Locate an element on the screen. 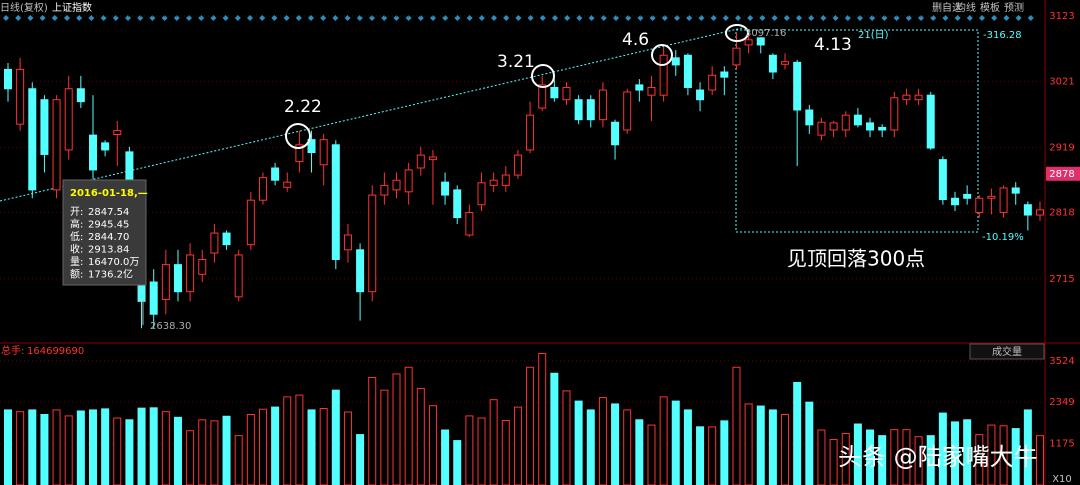  annotation: 4.6 is located at coordinates (635, 40).